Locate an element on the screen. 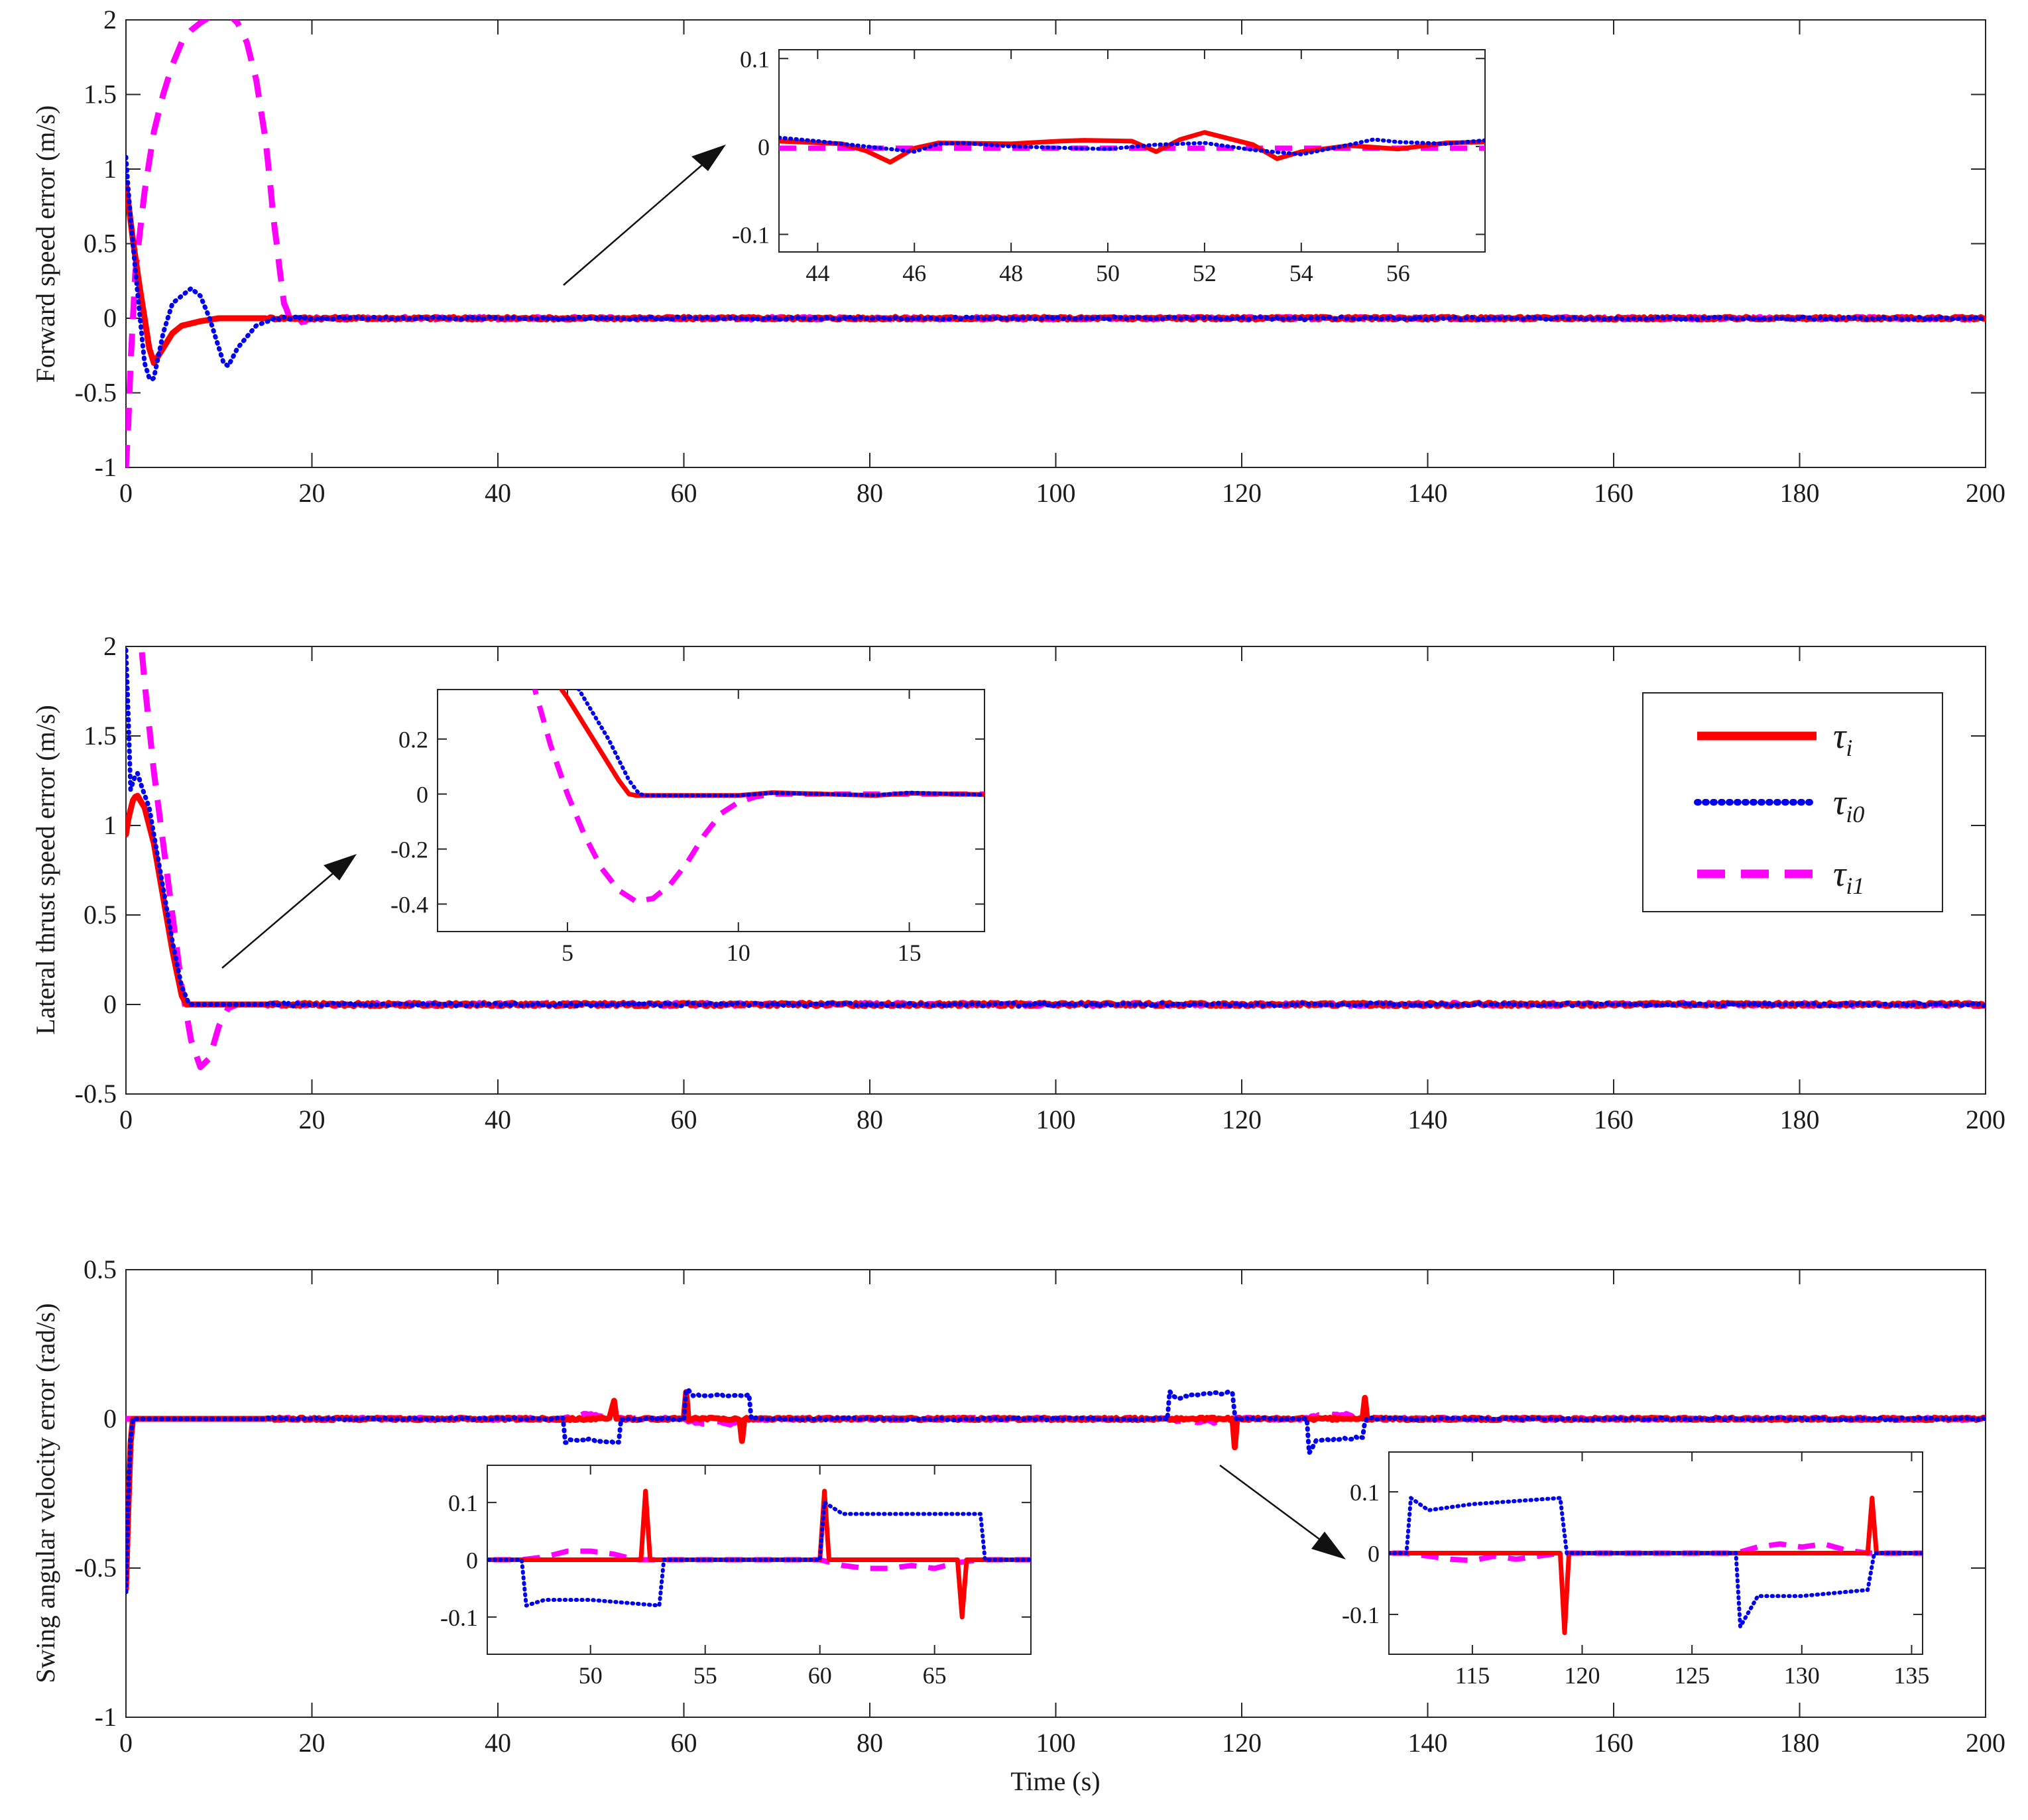  legend-entry-tau-i1: τi1 is located at coordinates (1780, 876).